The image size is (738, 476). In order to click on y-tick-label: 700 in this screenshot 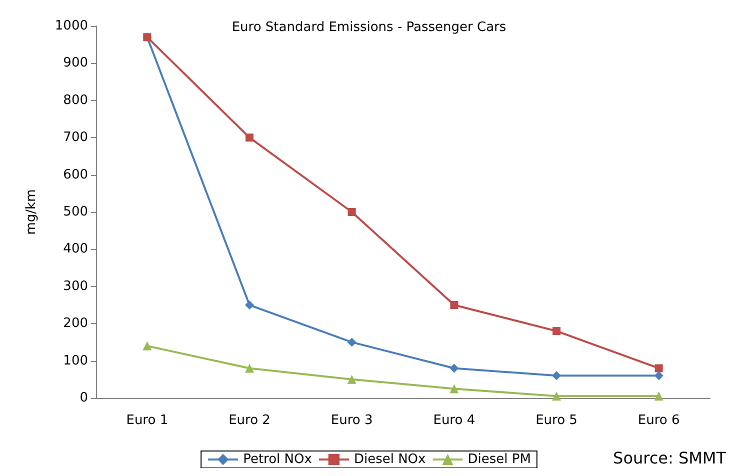, I will do `click(75, 138)`.